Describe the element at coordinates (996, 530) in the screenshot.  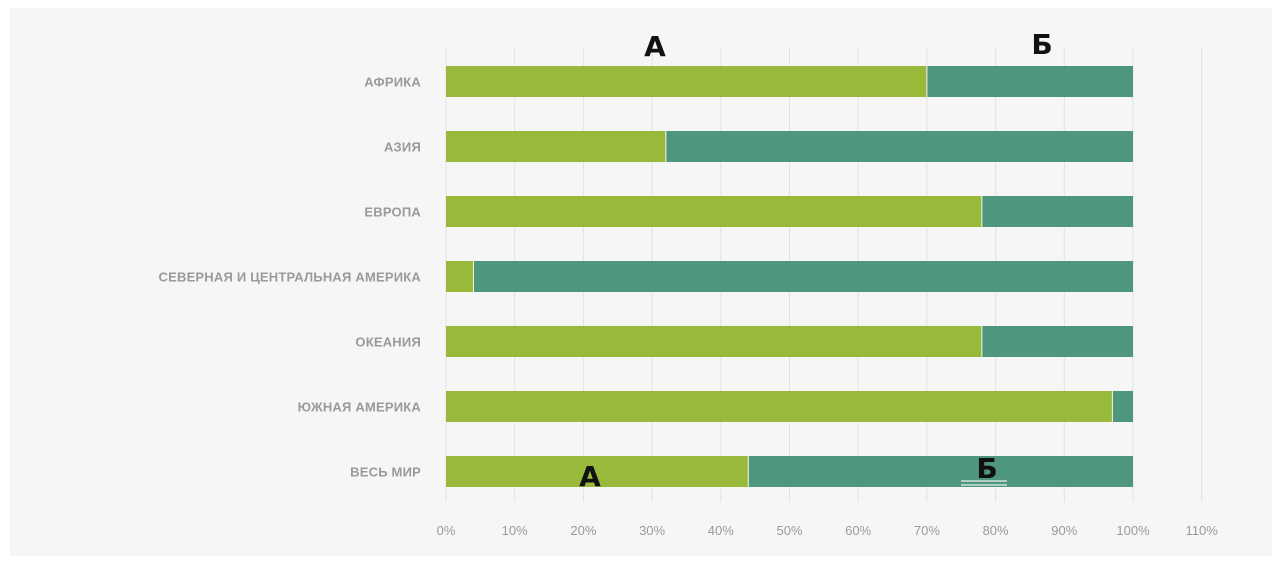
I see `x-tick-label: 80%` at that location.